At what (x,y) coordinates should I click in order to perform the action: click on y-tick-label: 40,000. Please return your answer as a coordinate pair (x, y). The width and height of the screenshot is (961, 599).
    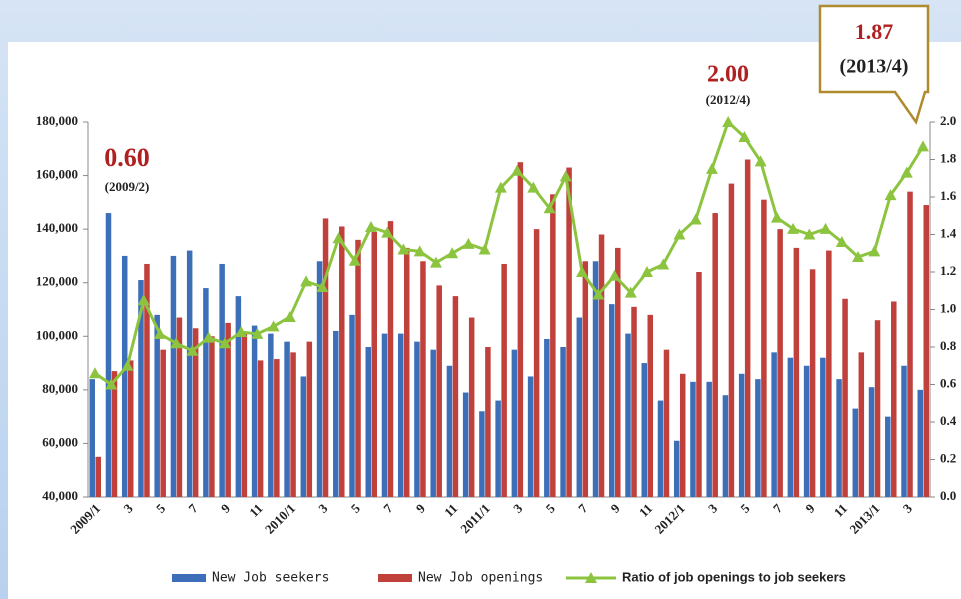
    Looking at the image, I should click on (60, 495).